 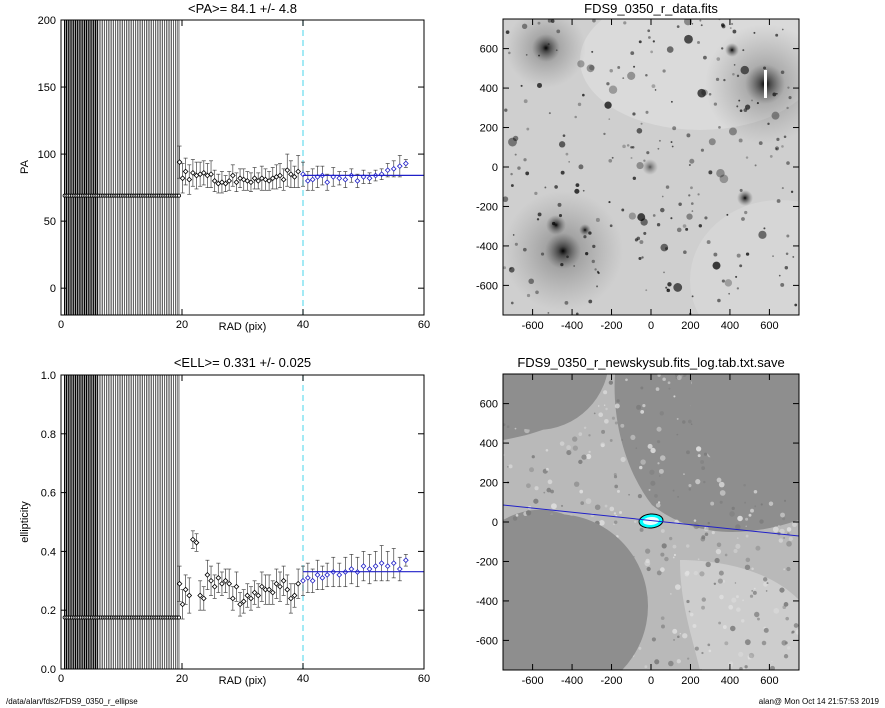 I want to click on x-tick-label: 20, so click(x=182, y=679).